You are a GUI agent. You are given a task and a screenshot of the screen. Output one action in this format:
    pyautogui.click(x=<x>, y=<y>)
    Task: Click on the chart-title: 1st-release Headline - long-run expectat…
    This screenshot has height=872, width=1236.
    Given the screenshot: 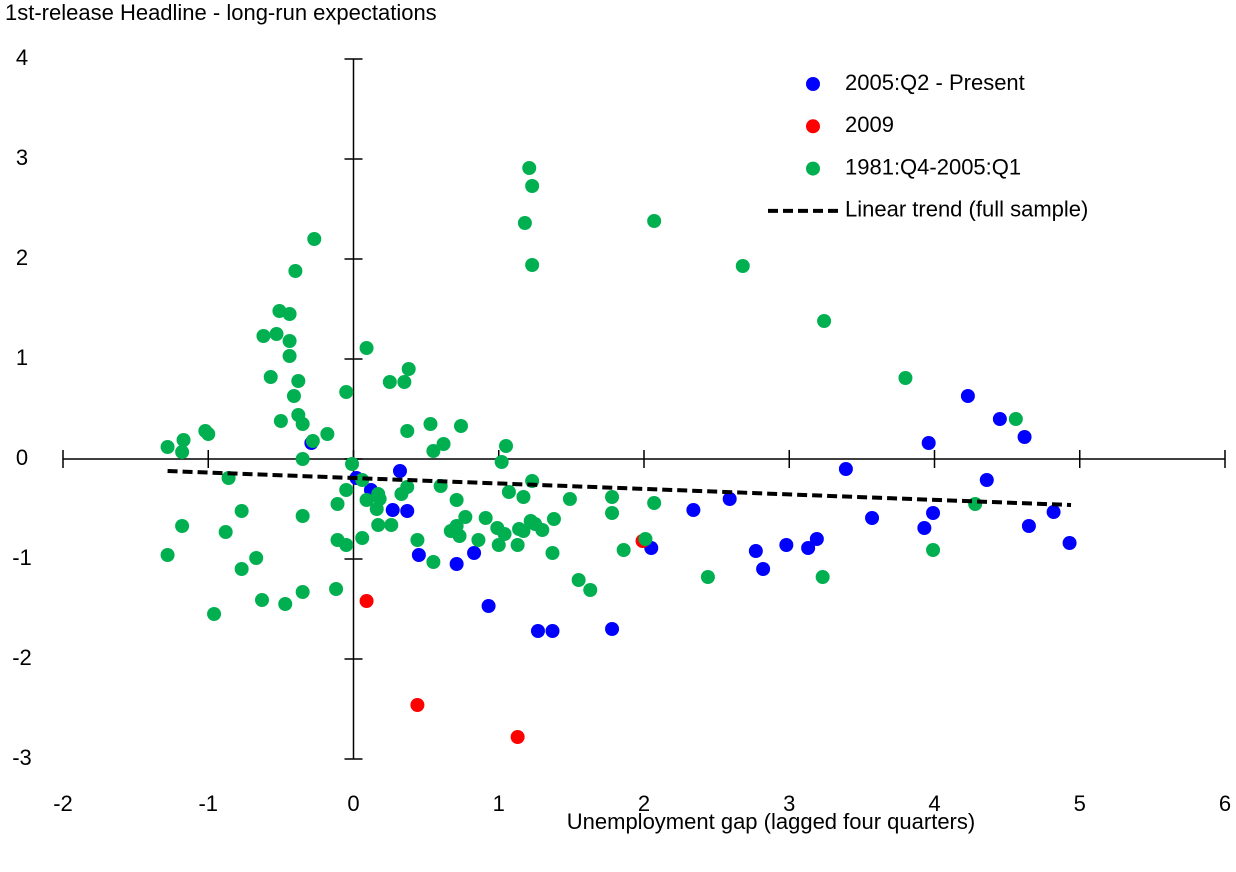 What is the action you would take?
    pyautogui.click(x=221, y=12)
    